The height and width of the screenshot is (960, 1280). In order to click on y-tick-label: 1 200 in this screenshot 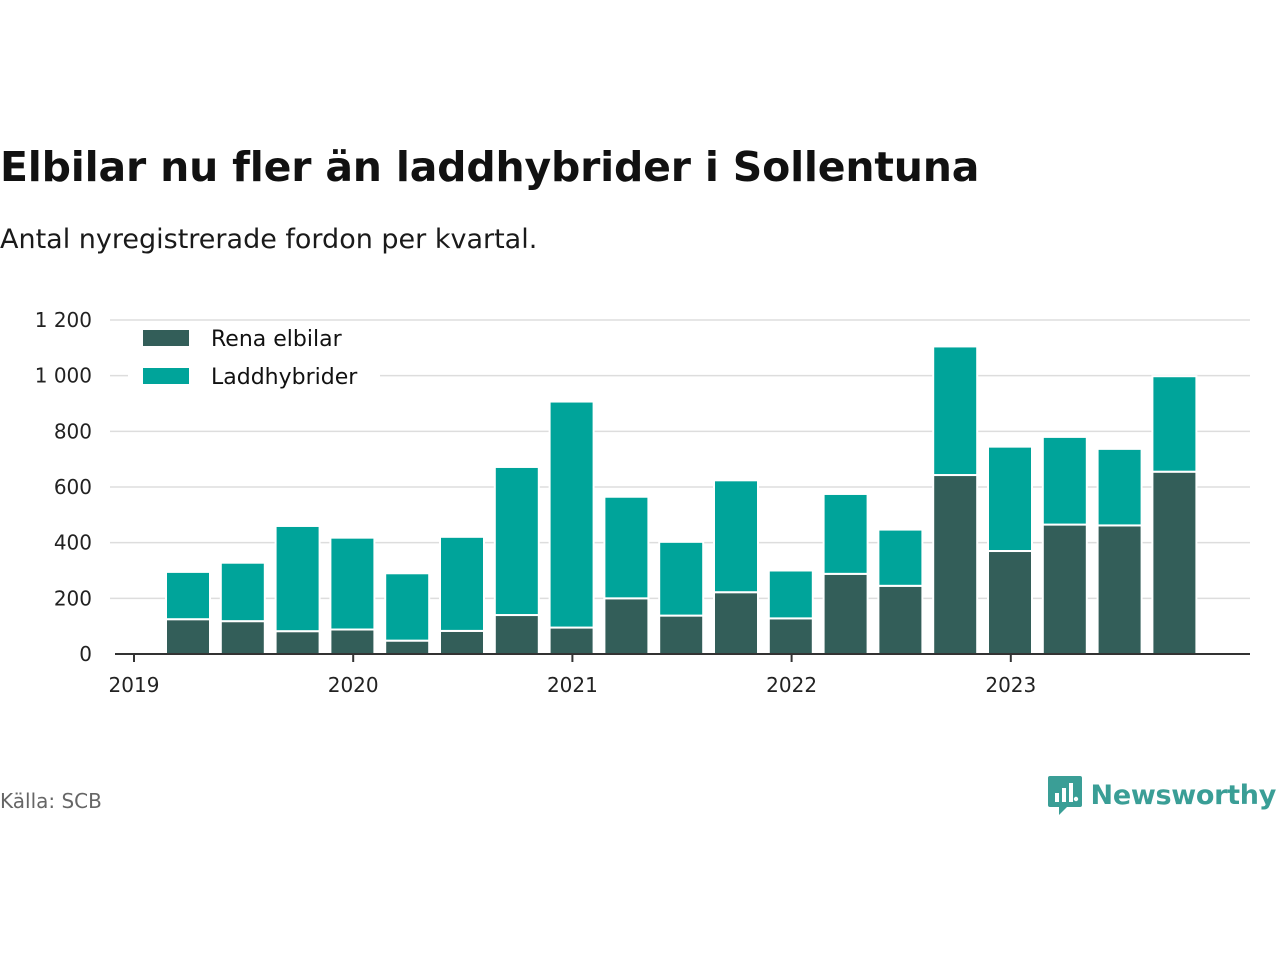, I will do `click(63, 320)`.